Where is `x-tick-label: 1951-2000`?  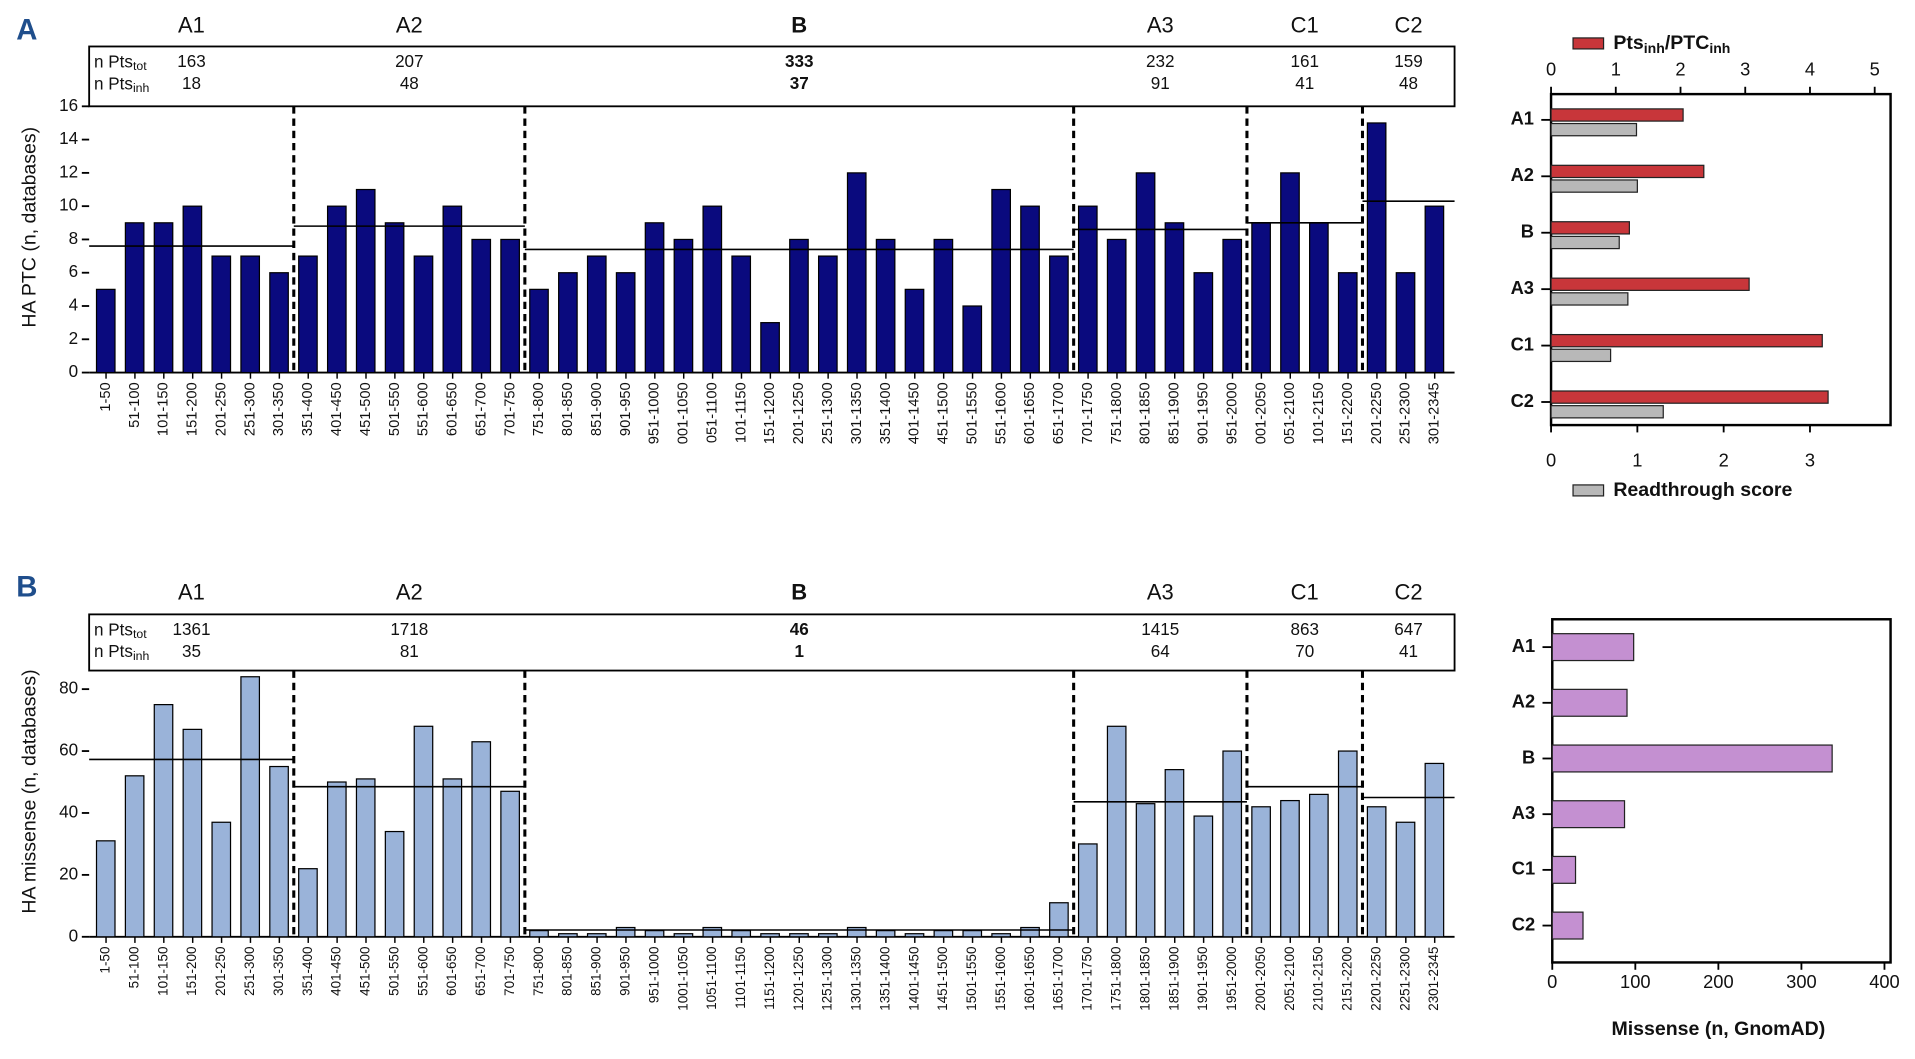
x-tick-label: 1951-2000 is located at coordinates (1231, 979).